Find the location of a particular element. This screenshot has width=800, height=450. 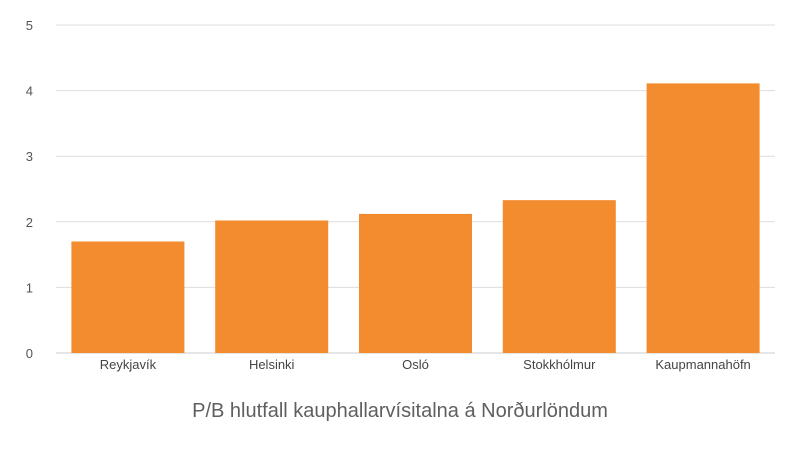

x-tick-label: Kaupmannahöfn is located at coordinates (702, 364).